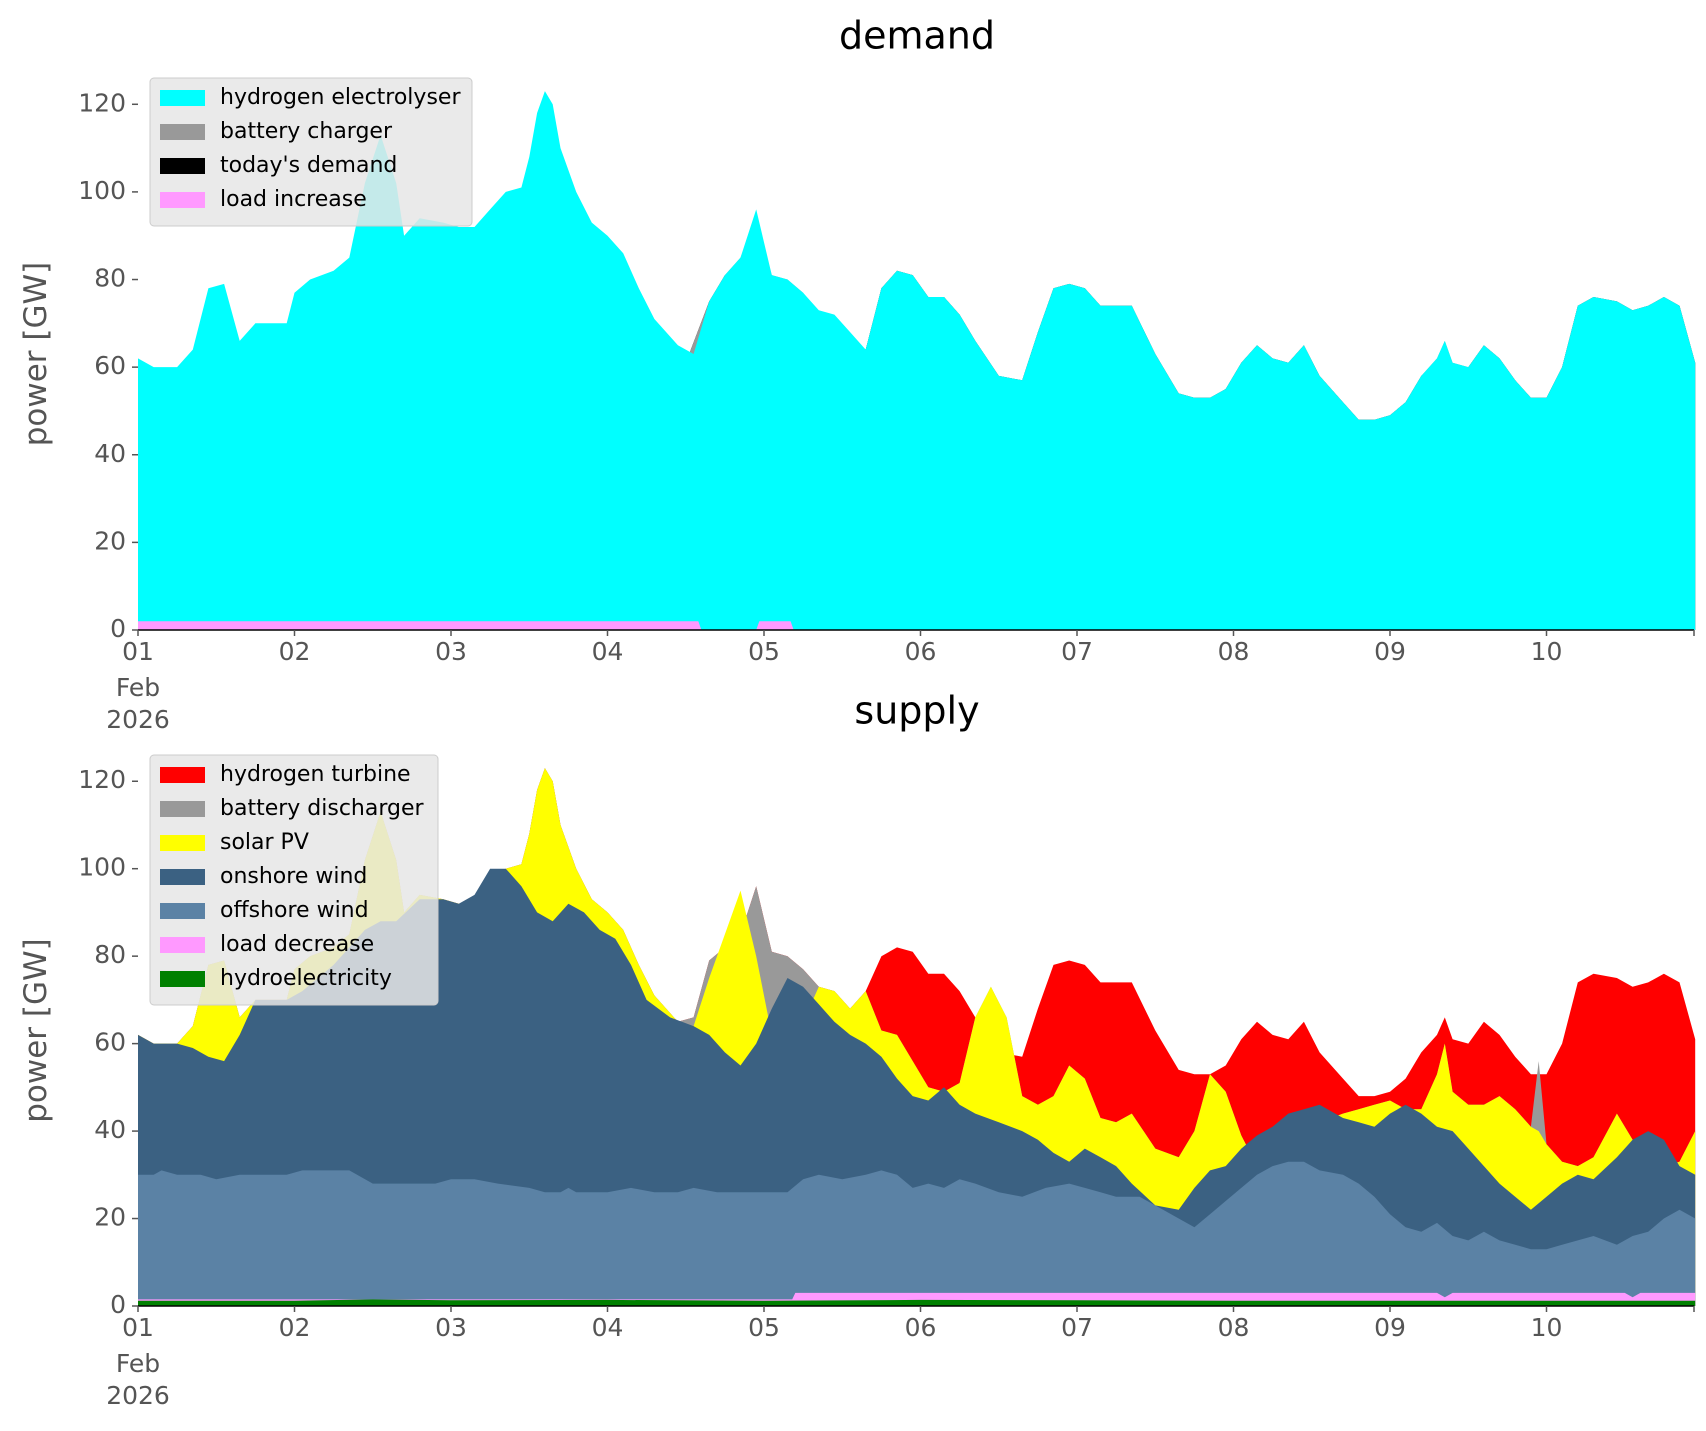 Image resolution: width=1706 pixels, height=1431 pixels. Describe the element at coordinates (315, 774) in the screenshot. I see `legend-label: hydrogen turbine` at that location.